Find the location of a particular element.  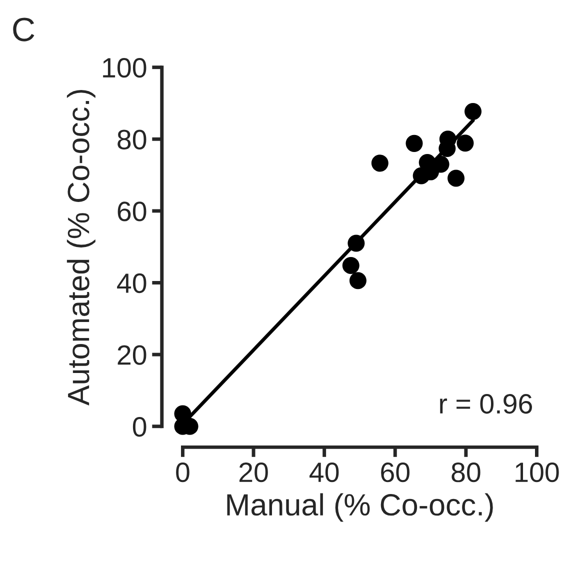

y-tick-label: 100 is located at coordinates (124, 68).